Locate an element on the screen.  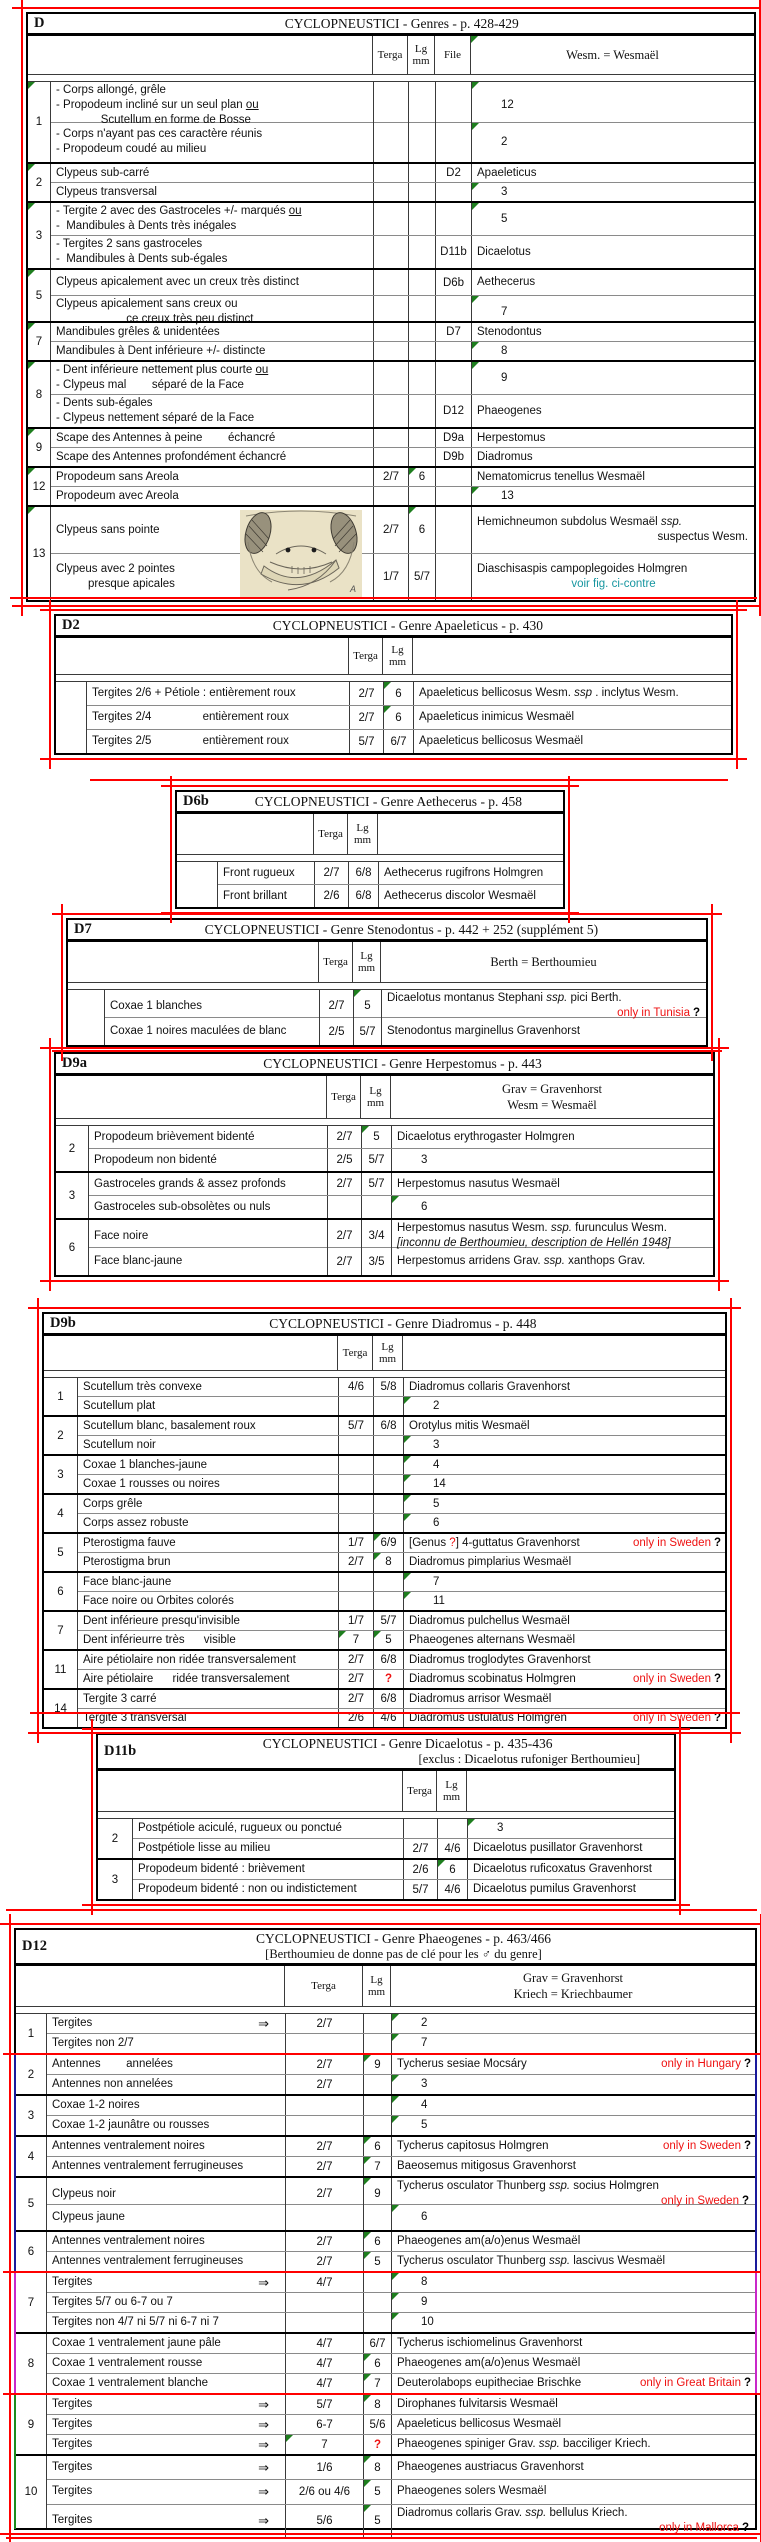
lg-cell-value: 5/8 is located at coordinates (388, 1387).